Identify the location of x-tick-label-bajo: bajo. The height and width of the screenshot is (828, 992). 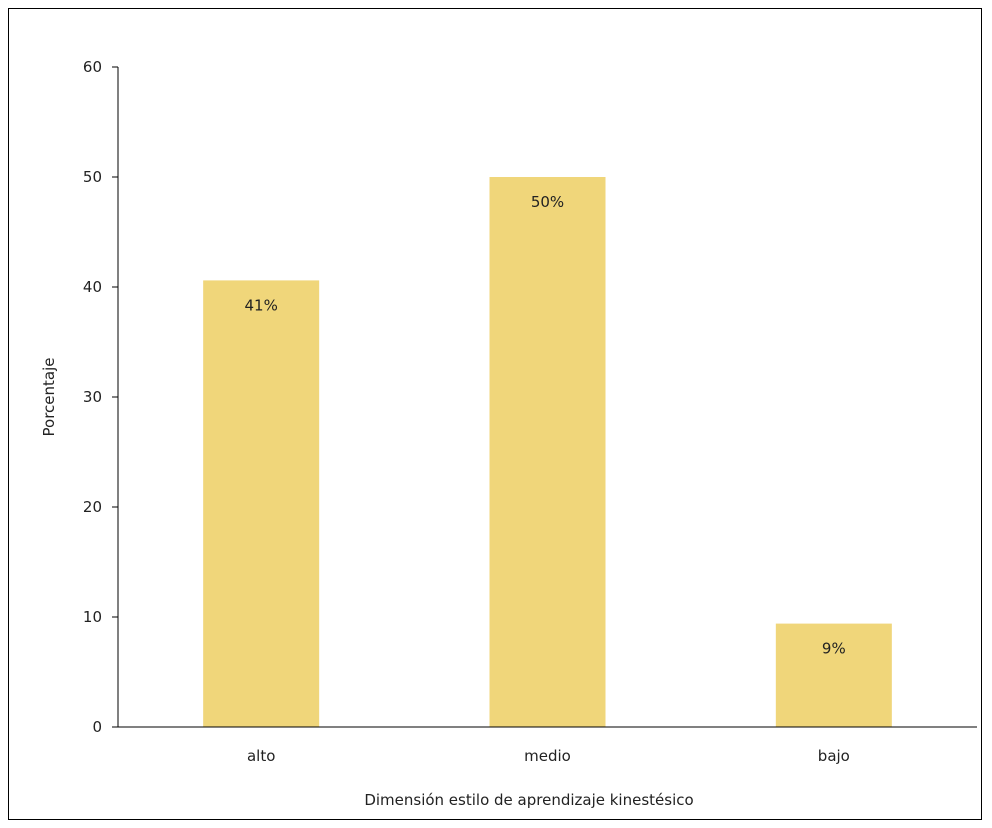
(834, 756).